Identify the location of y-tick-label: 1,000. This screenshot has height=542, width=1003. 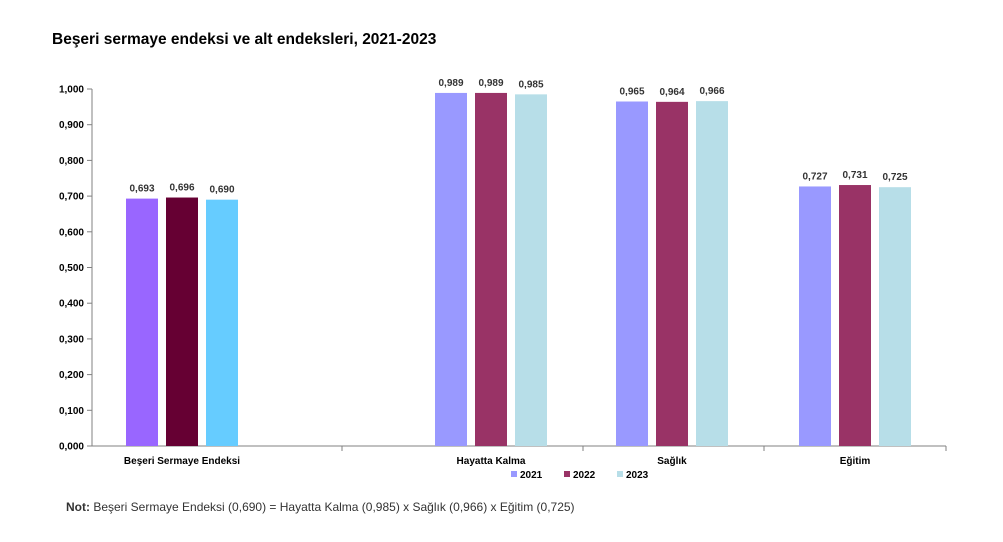
(71, 90).